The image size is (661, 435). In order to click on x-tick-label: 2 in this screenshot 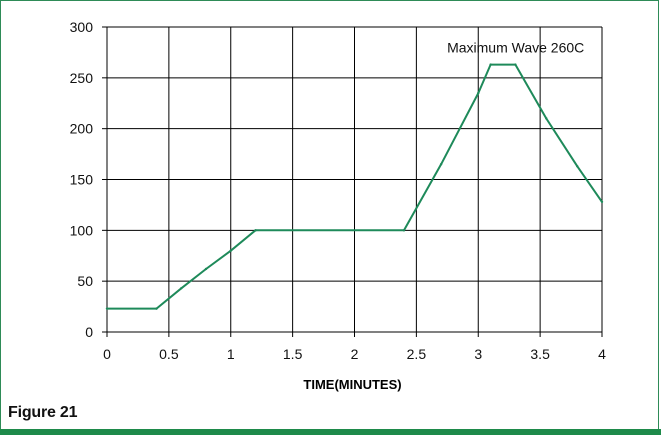, I will do `click(355, 354)`.